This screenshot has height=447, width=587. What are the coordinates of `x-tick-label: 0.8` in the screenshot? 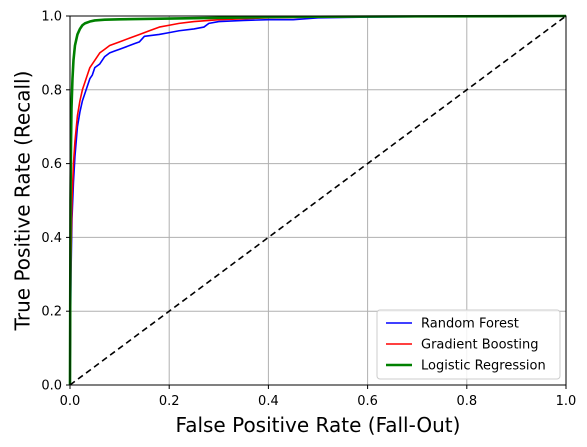 It's located at (466, 401).